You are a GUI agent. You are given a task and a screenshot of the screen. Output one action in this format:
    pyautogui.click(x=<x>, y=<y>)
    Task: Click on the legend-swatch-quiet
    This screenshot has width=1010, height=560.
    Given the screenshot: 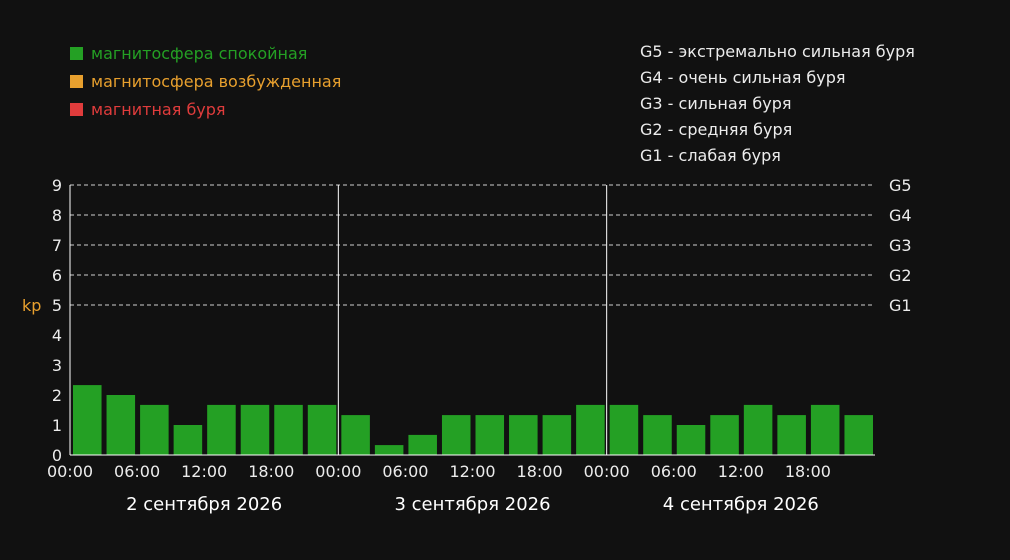 What is the action you would take?
    pyautogui.click(x=76, y=53)
    